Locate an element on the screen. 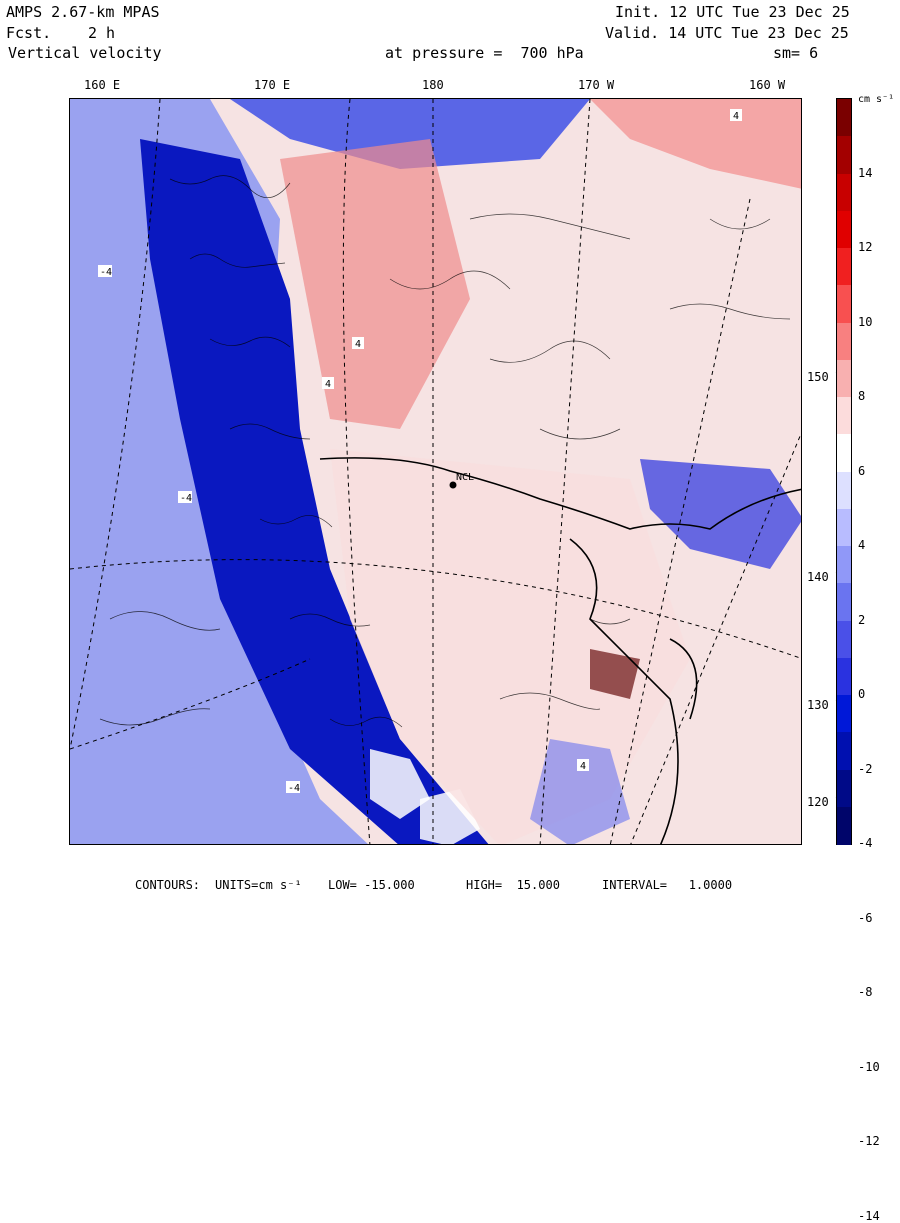 The width and height of the screenshot is (900, 1223). colorbar-label: 14 is located at coordinates (865, 172).